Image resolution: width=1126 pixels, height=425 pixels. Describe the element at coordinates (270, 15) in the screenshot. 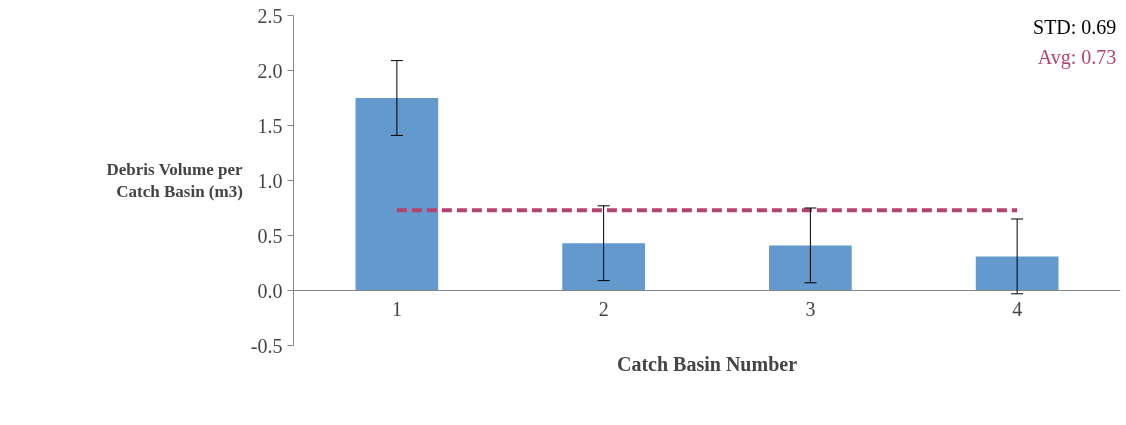

I see `y-tick-label: 2.5` at that location.